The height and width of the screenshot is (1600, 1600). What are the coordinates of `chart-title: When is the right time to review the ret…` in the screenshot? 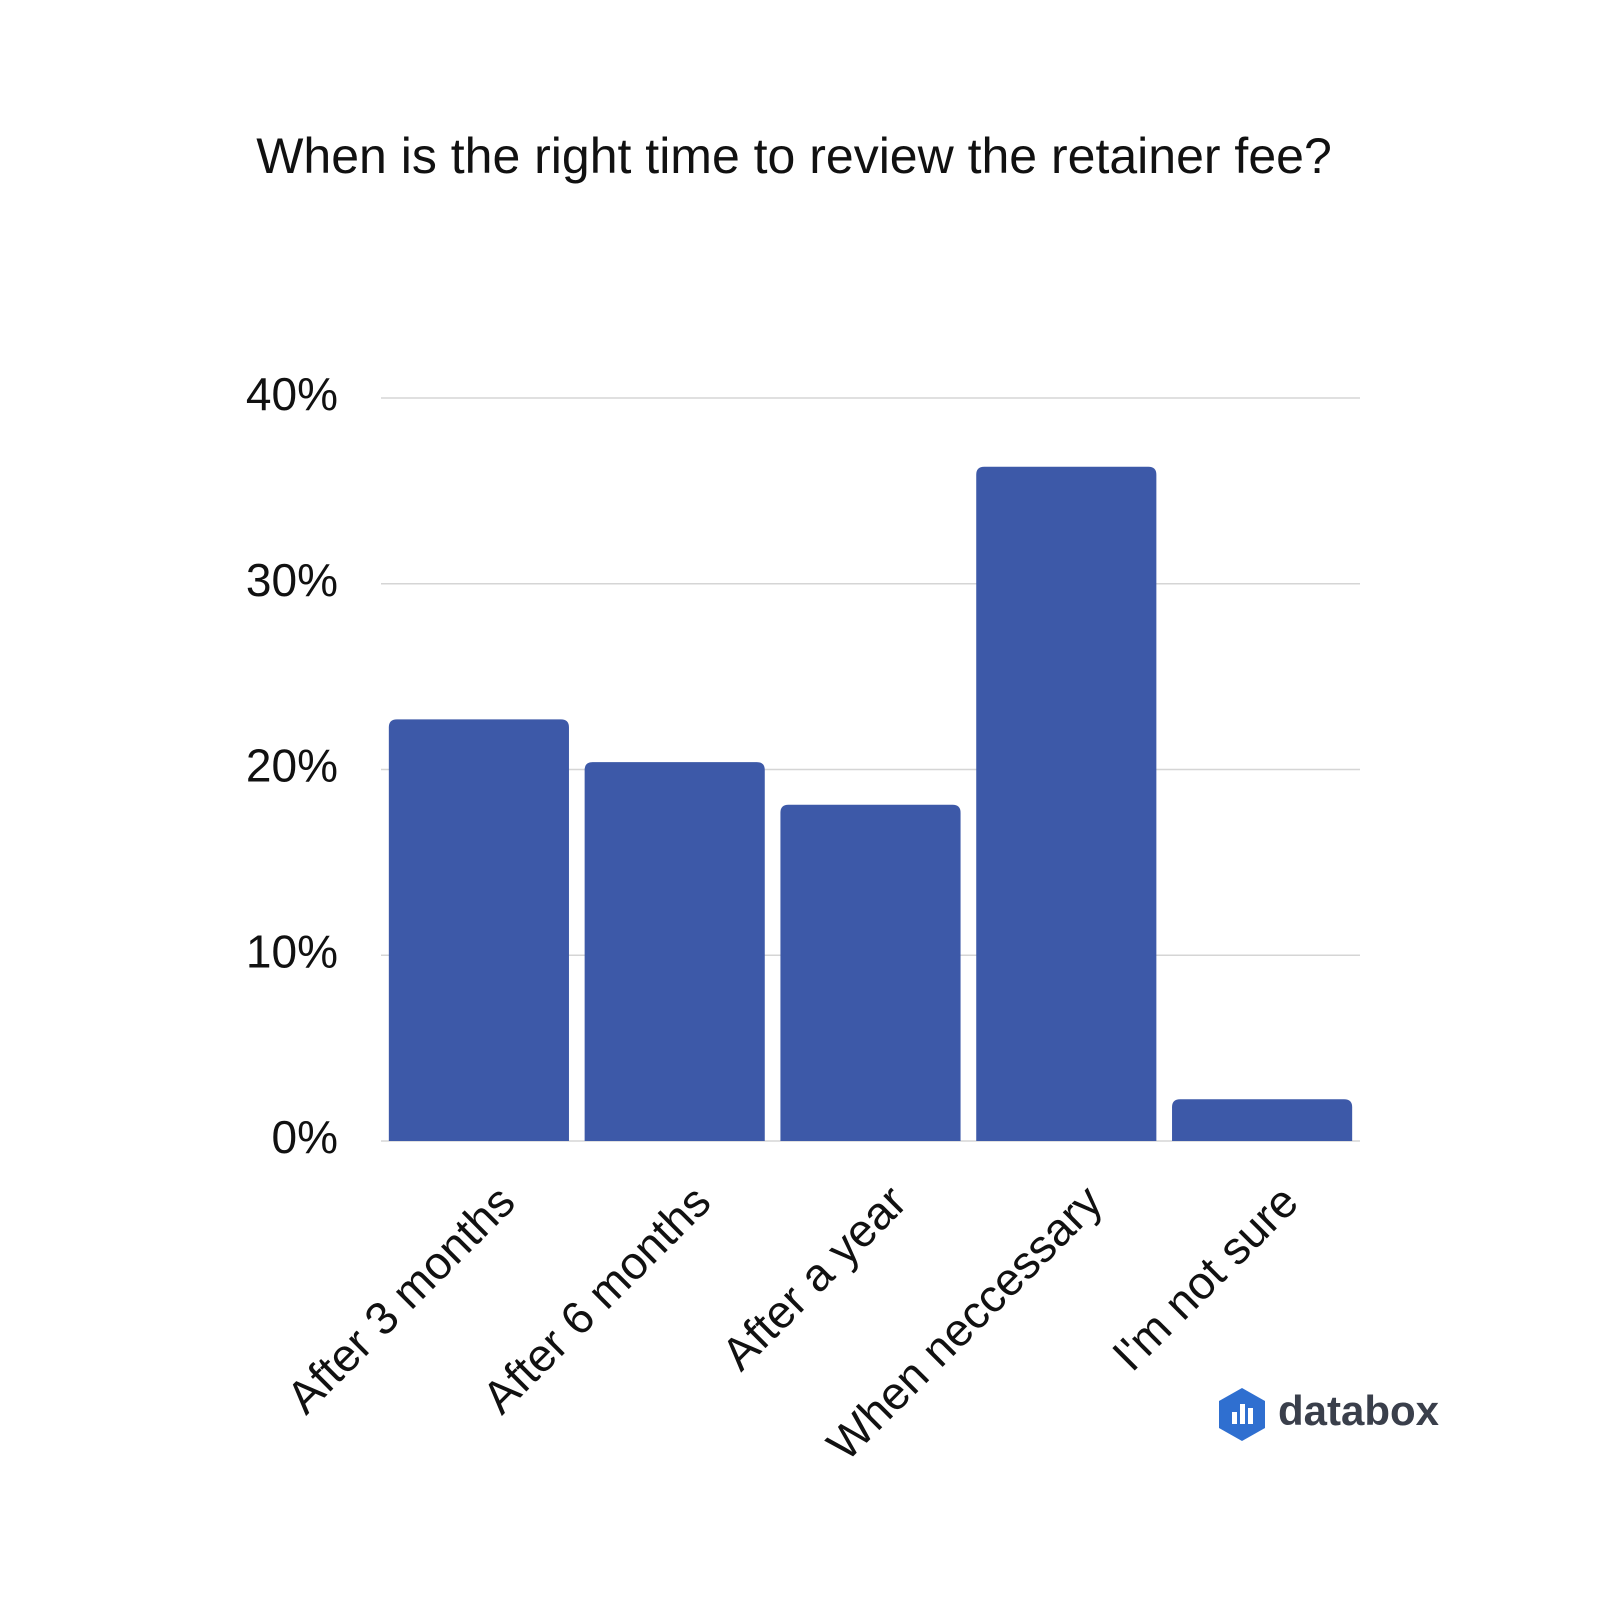 It's located at (794, 156).